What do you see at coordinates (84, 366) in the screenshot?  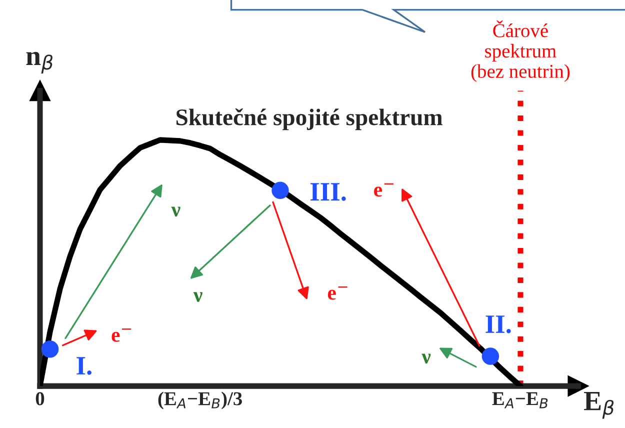 I see `annotation: I.` at bounding box center [84, 366].